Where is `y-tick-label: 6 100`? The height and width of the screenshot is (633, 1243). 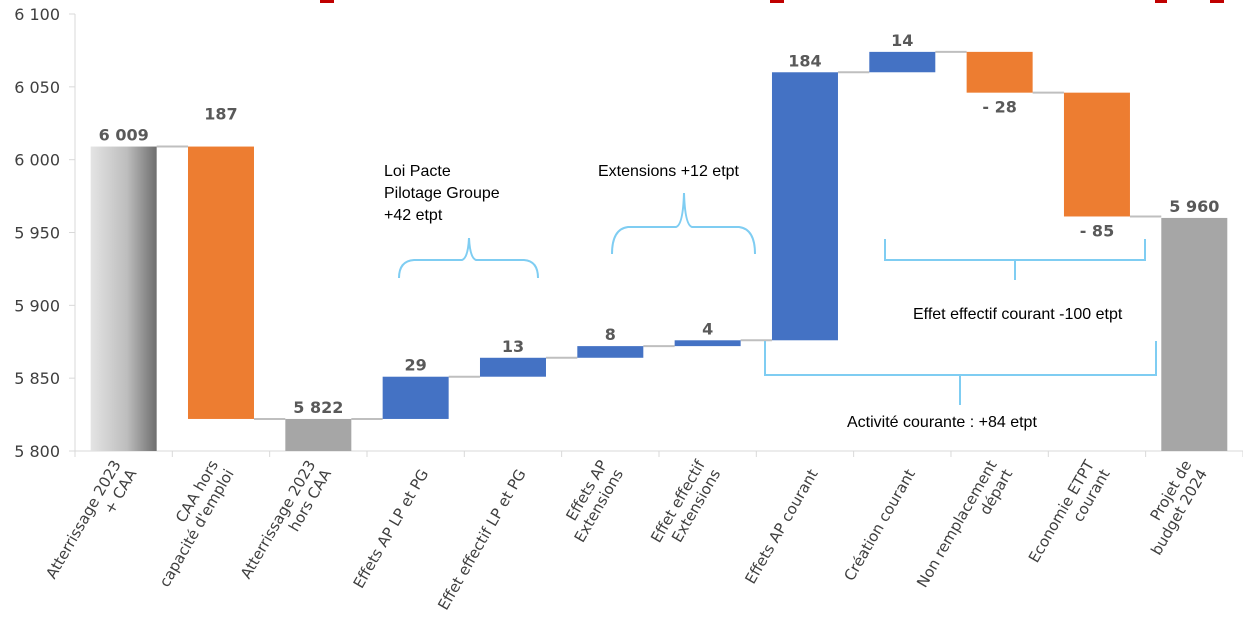 y-tick-label: 6 100 is located at coordinates (37, 14).